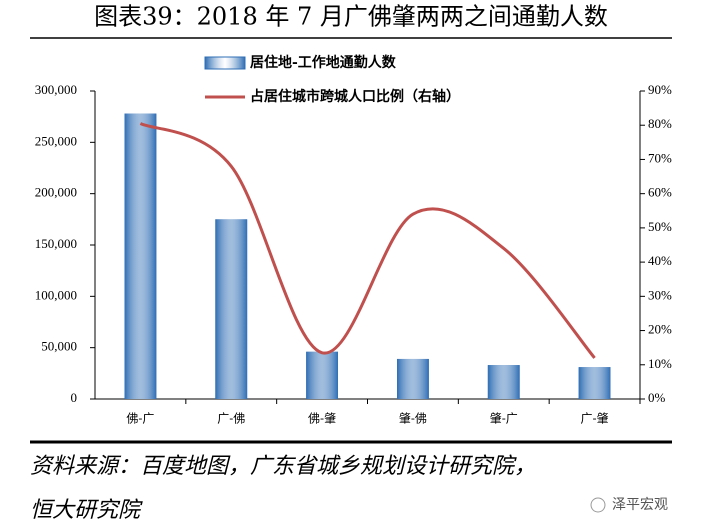 This screenshot has height=530, width=702. I want to click on y2-tick-label: 60%, so click(660, 192).